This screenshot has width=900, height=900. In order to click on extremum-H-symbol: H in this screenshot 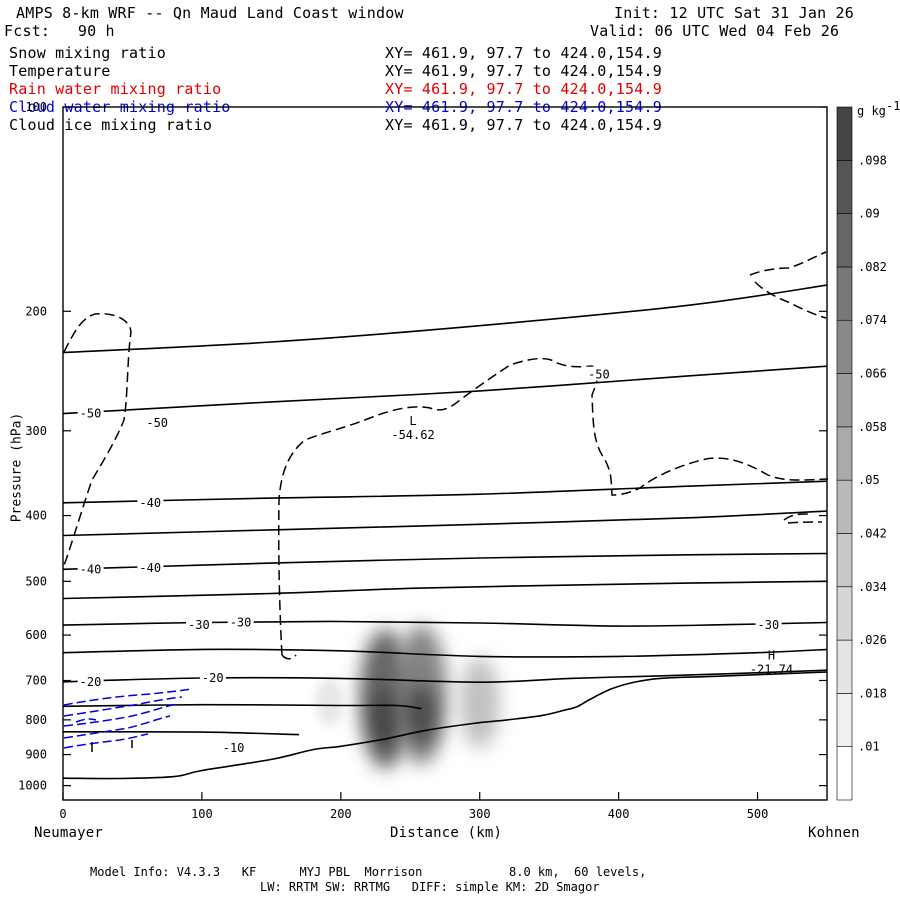, I will do `click(771, 655)`.